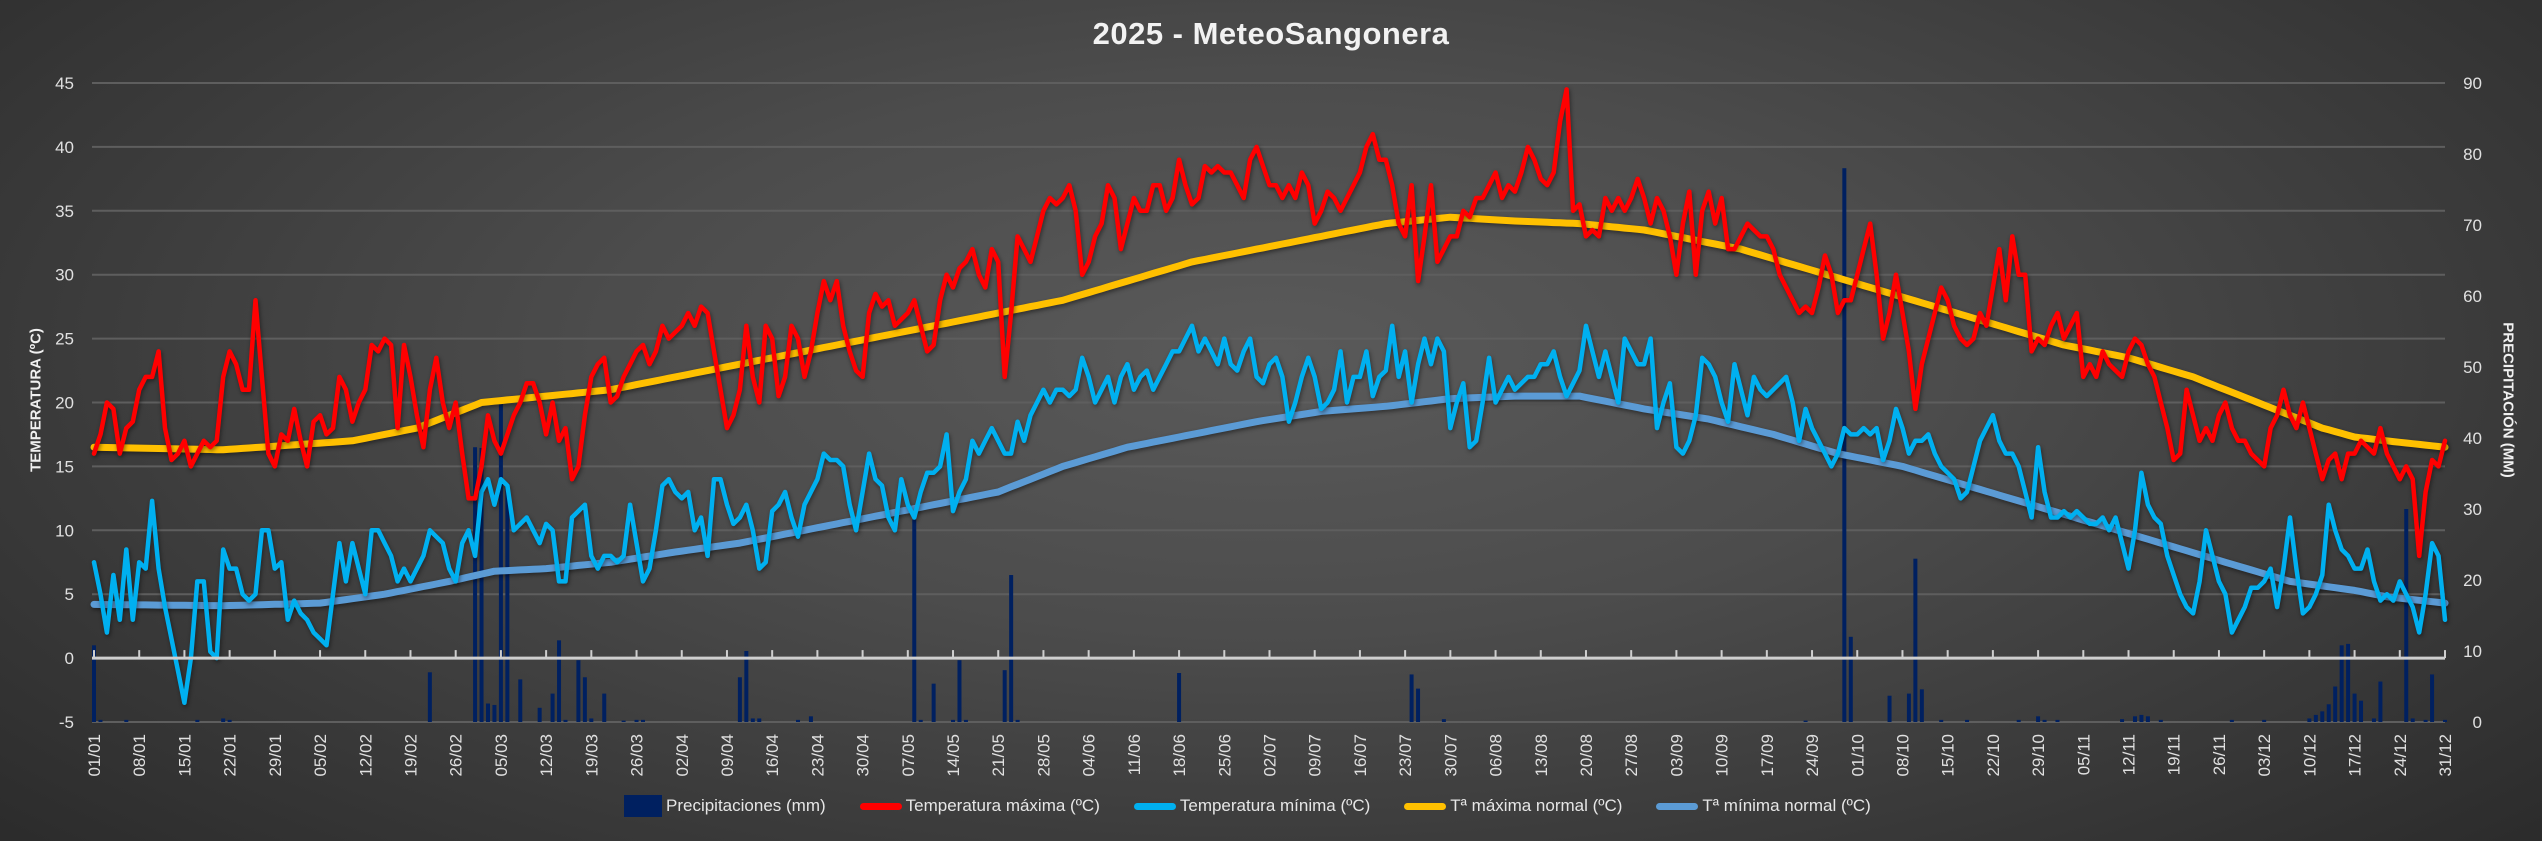 The image size is (2542, 841). What do you see at coordinates (1676, 755) in the screenshot?
I see `x-tick-label: 03/09` at bounding box center [1676, 755].